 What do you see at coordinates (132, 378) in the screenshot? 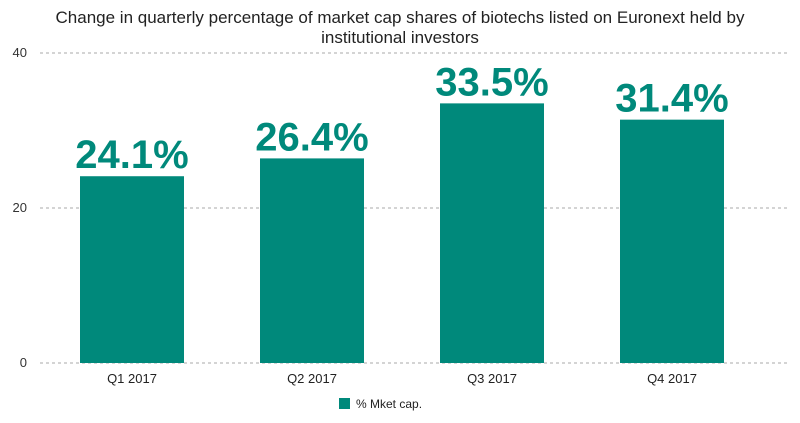
I see `x-tick-label: Q1 2017` at bounding box center [132, 378].